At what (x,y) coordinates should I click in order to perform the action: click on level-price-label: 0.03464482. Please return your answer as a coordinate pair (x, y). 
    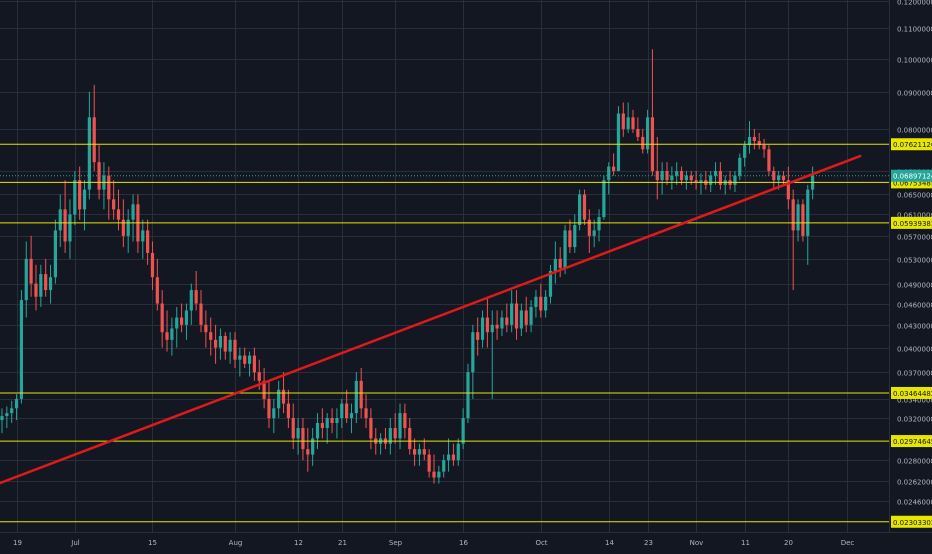
    Looking at the image, I should click on (912, 394).